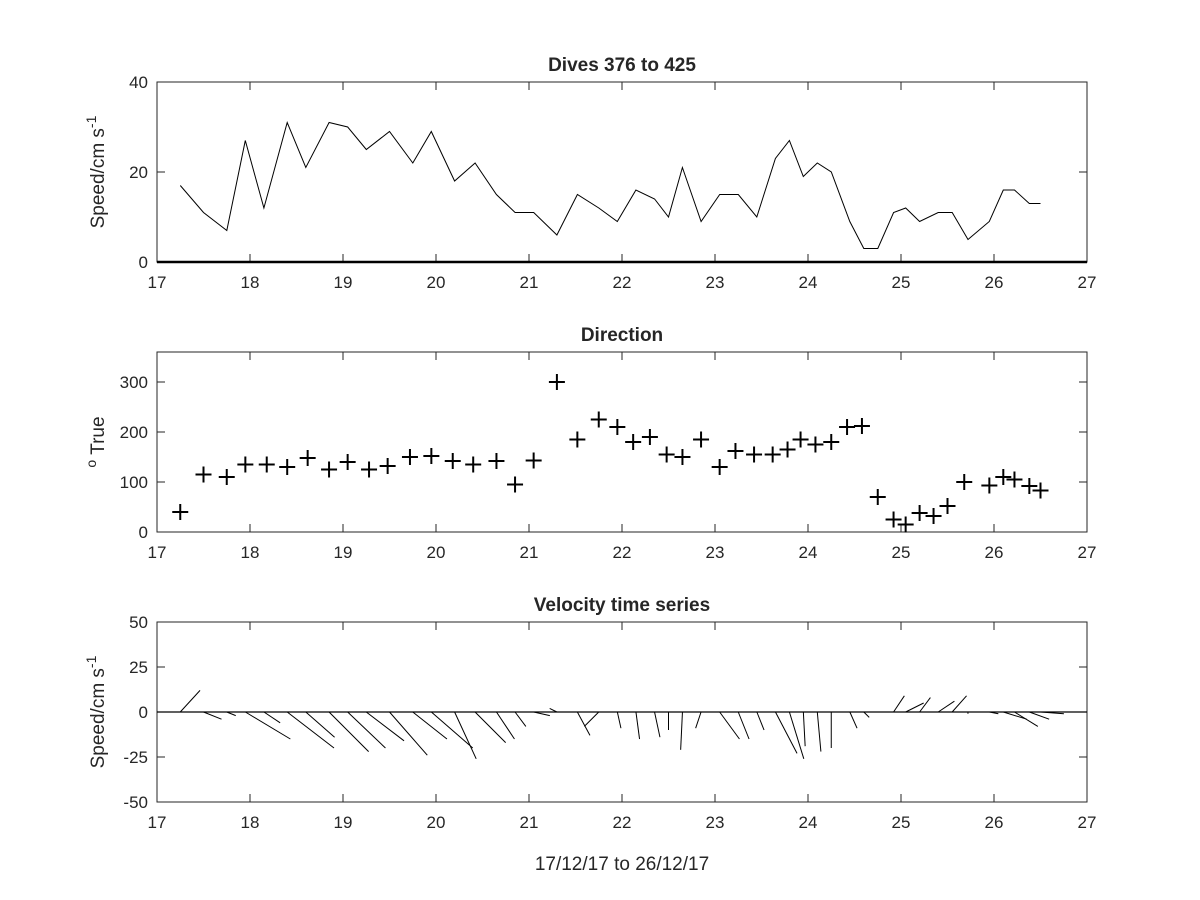 The width and height of the screenshot is (1200, 900). Describe the element at coordinates (138, 82) in the screenshot. I see `y-tick-label: 40` at that location.